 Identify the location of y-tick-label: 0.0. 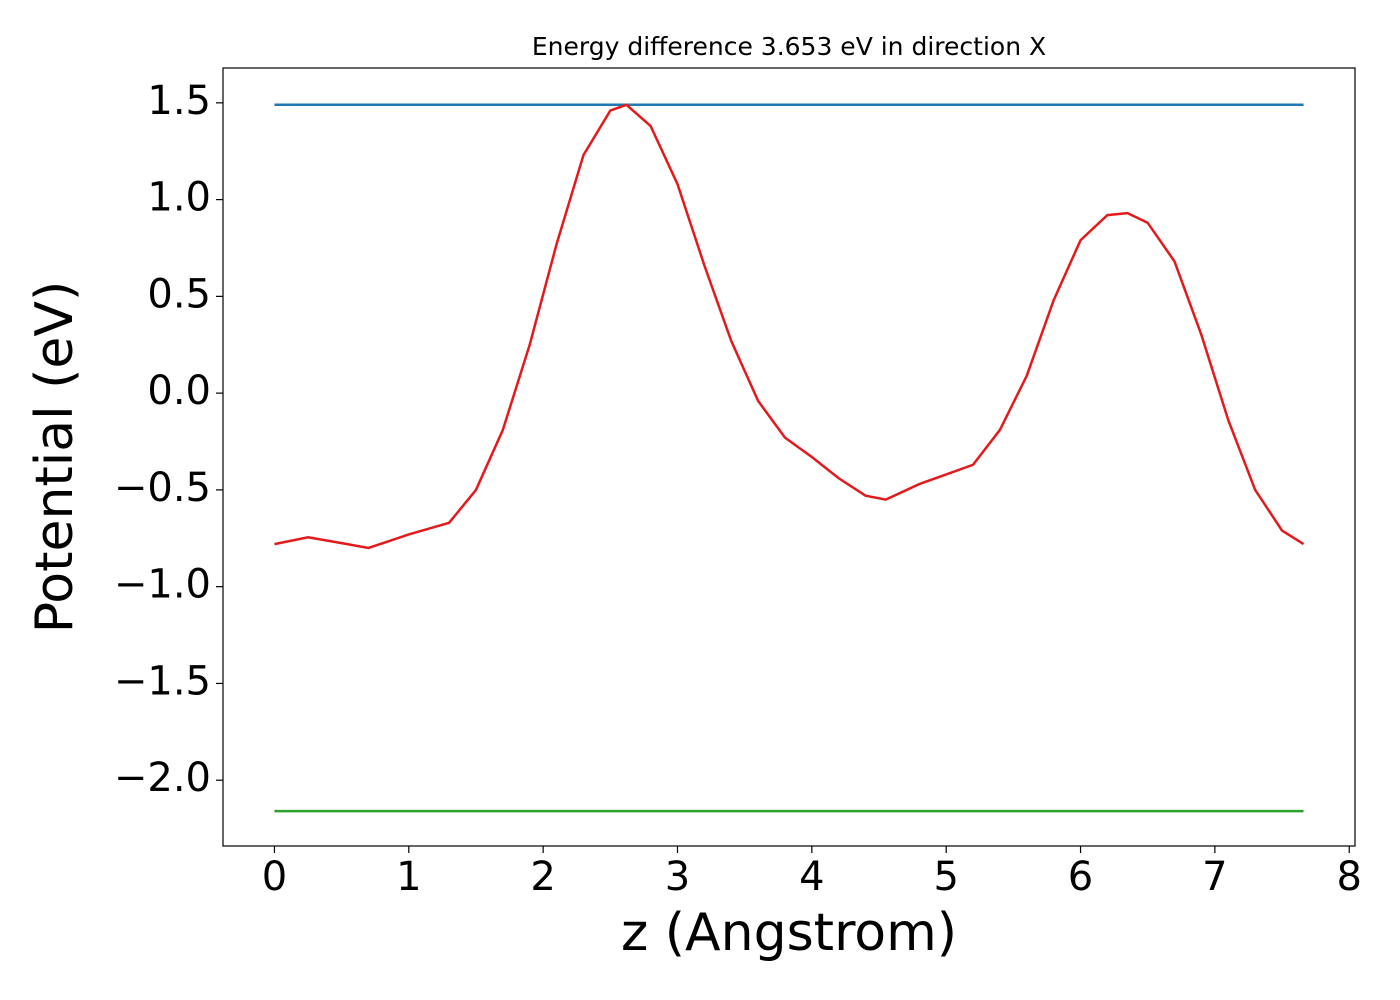
(179, 391).